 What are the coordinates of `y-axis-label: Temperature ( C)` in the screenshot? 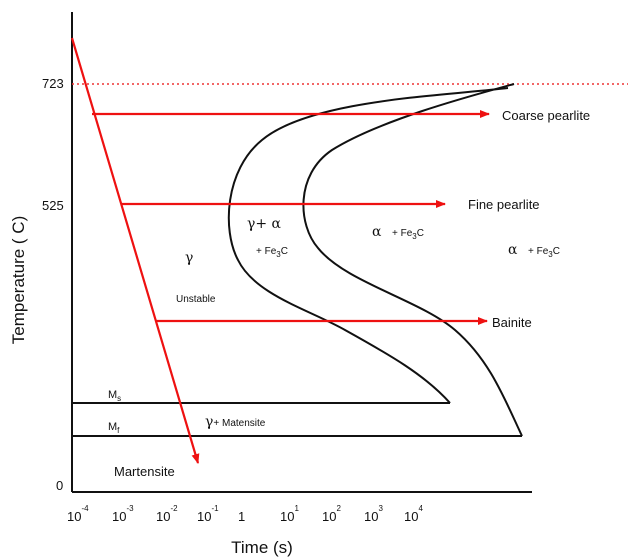 It's located at (18, 280).